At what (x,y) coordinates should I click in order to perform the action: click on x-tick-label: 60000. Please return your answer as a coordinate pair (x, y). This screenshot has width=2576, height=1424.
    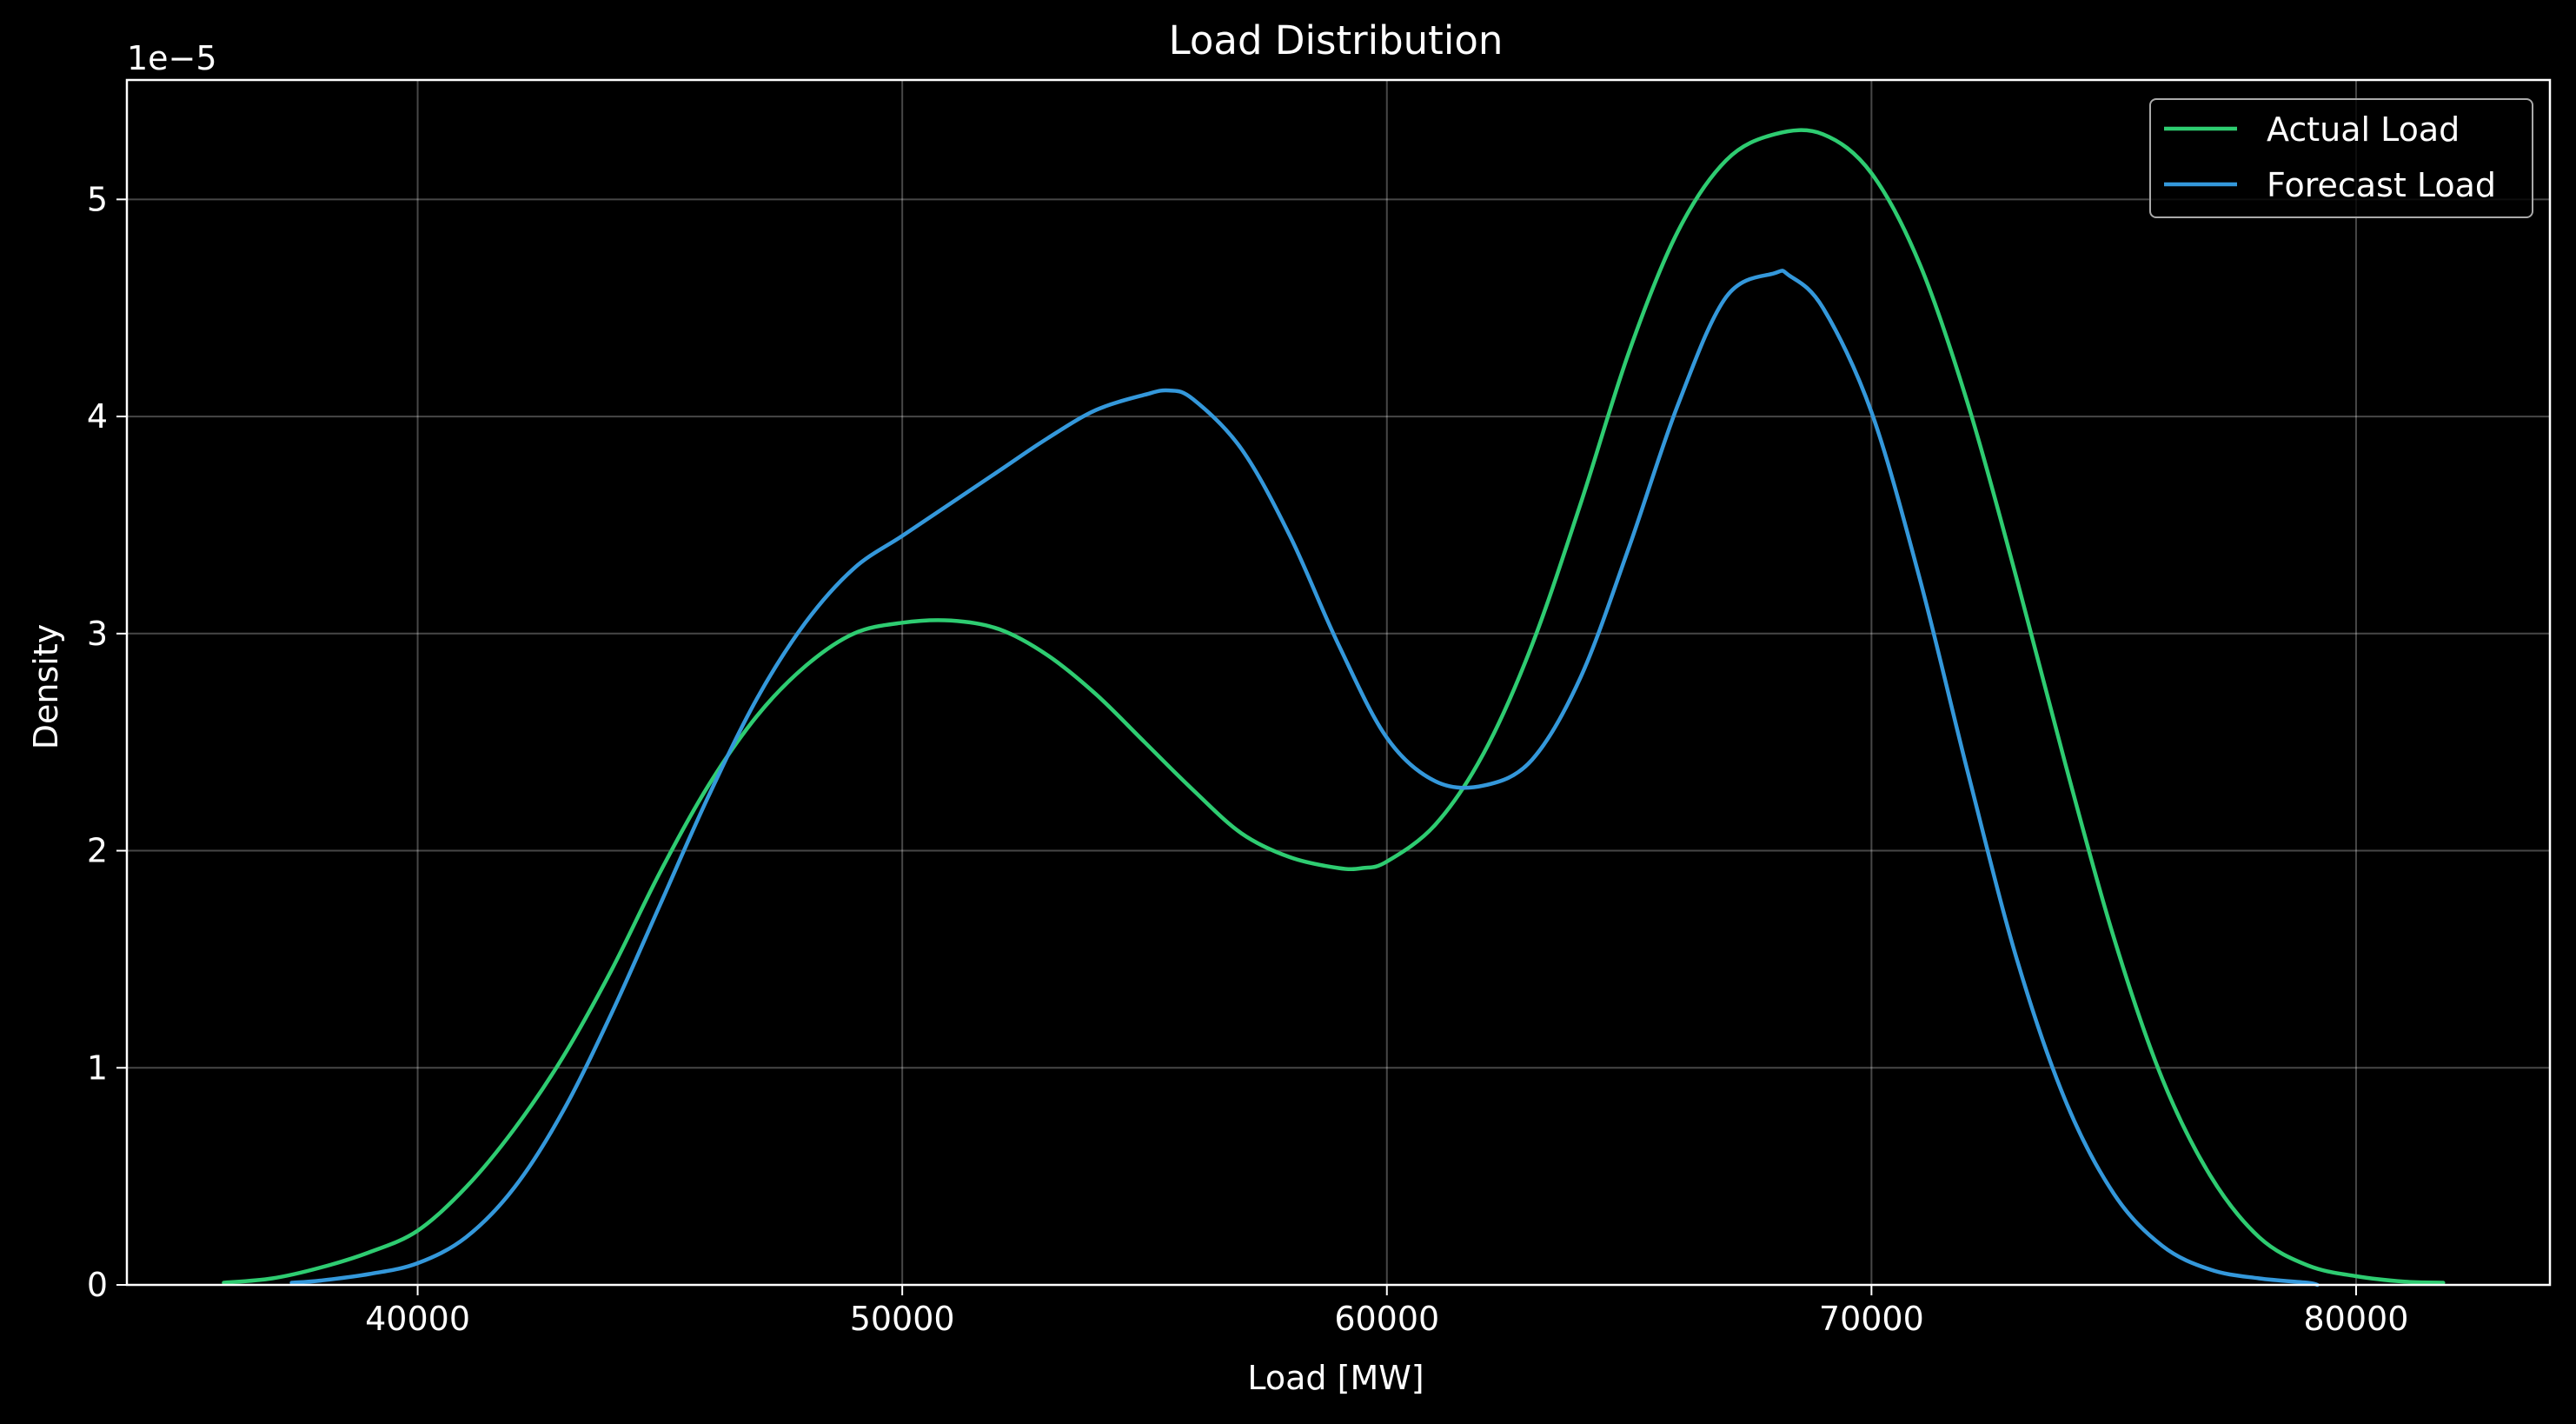
    Looking at the image, I should click on (1386, 1319).